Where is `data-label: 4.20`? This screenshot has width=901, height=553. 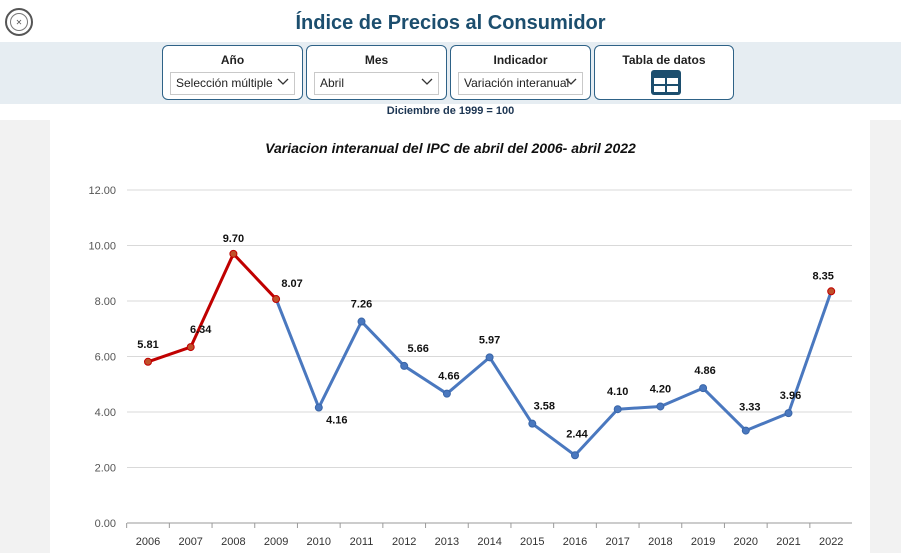 data-label: 4.20 is located at coordinates (660, 389).